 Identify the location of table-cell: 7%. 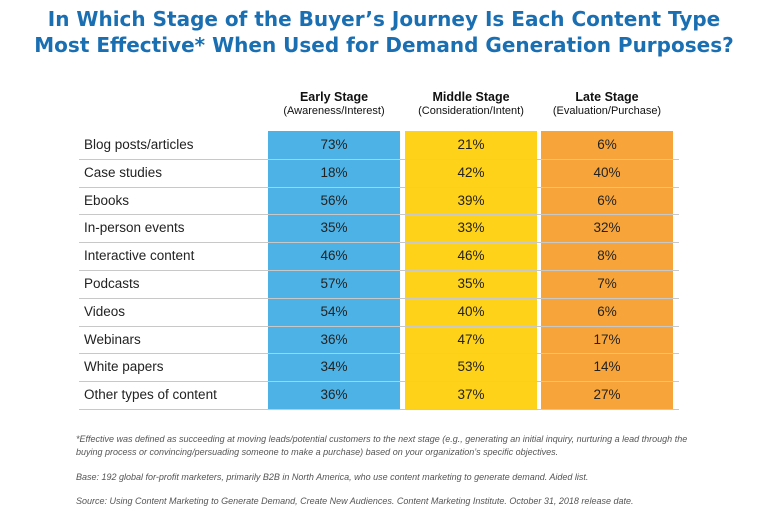
(607, 283).